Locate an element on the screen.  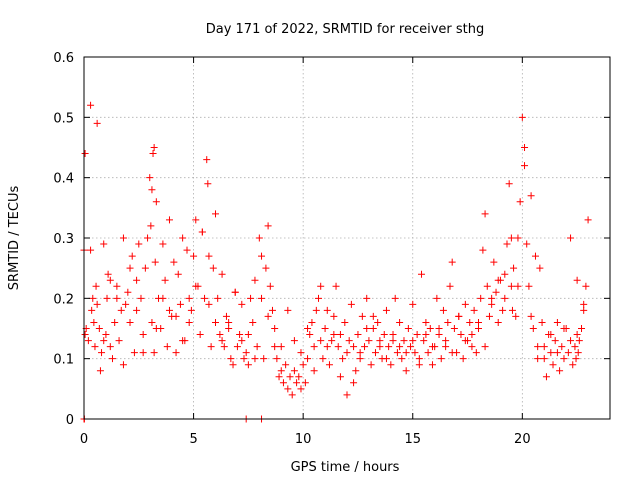
y-tick-label: 0.2 is located at coordinates (63, 299).